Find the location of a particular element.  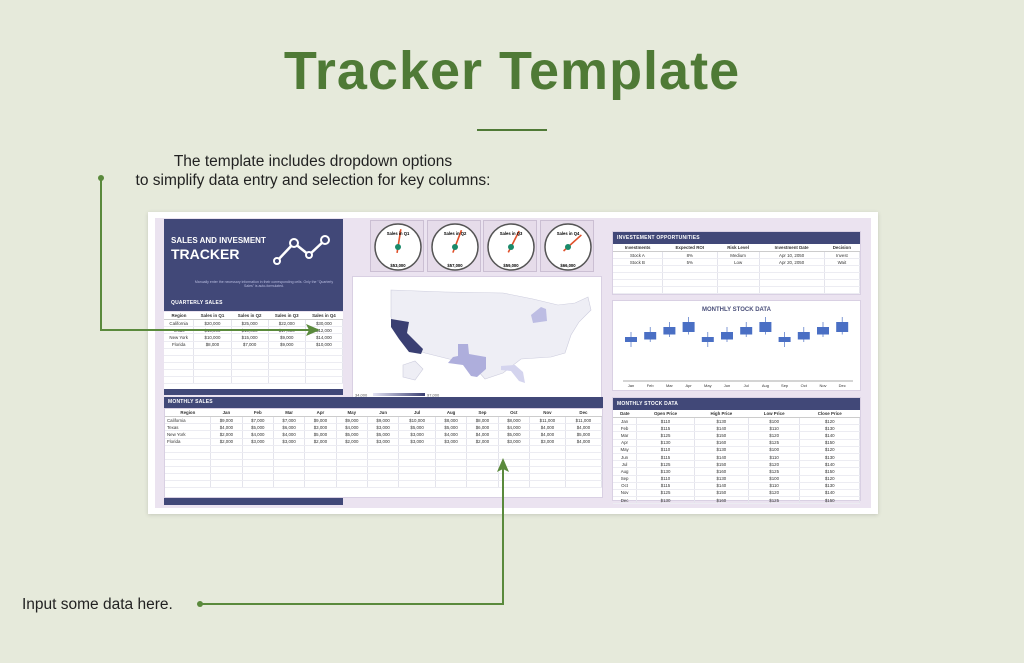

table-cell: Jul is located at coordinates (625, 464).